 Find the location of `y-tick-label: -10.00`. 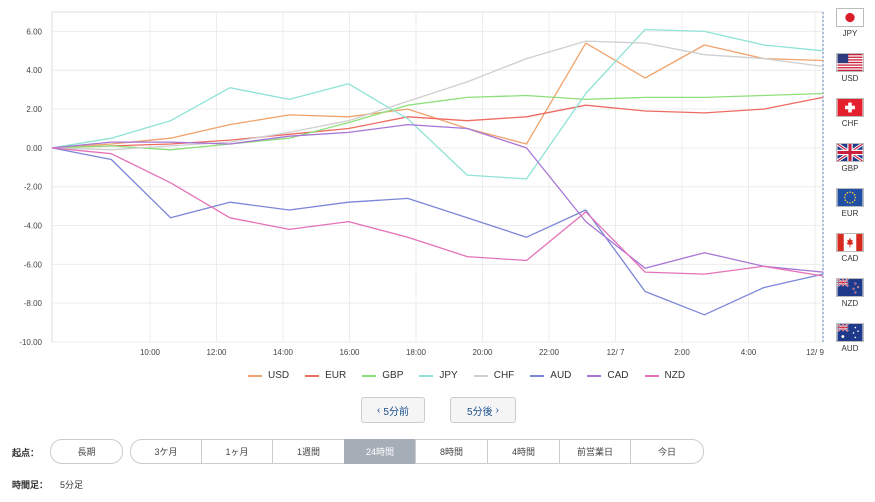

y-tick-label: -10.00 is located at coordinates (30, 342).